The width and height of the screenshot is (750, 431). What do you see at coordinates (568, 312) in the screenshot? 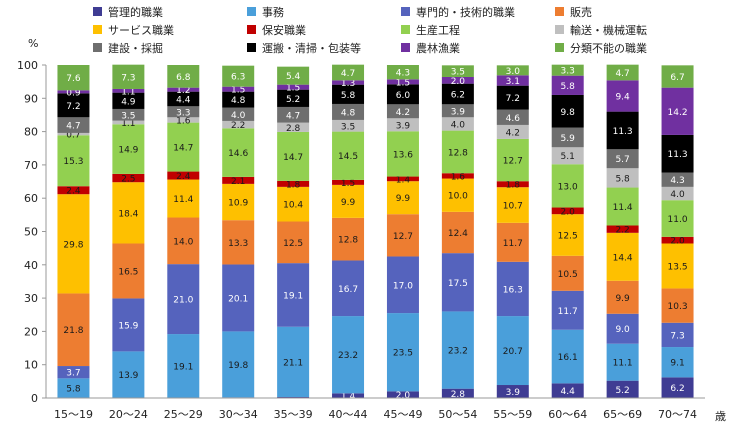
I see `data-label-9-2: 11.7` at bounding box center [568, 312].